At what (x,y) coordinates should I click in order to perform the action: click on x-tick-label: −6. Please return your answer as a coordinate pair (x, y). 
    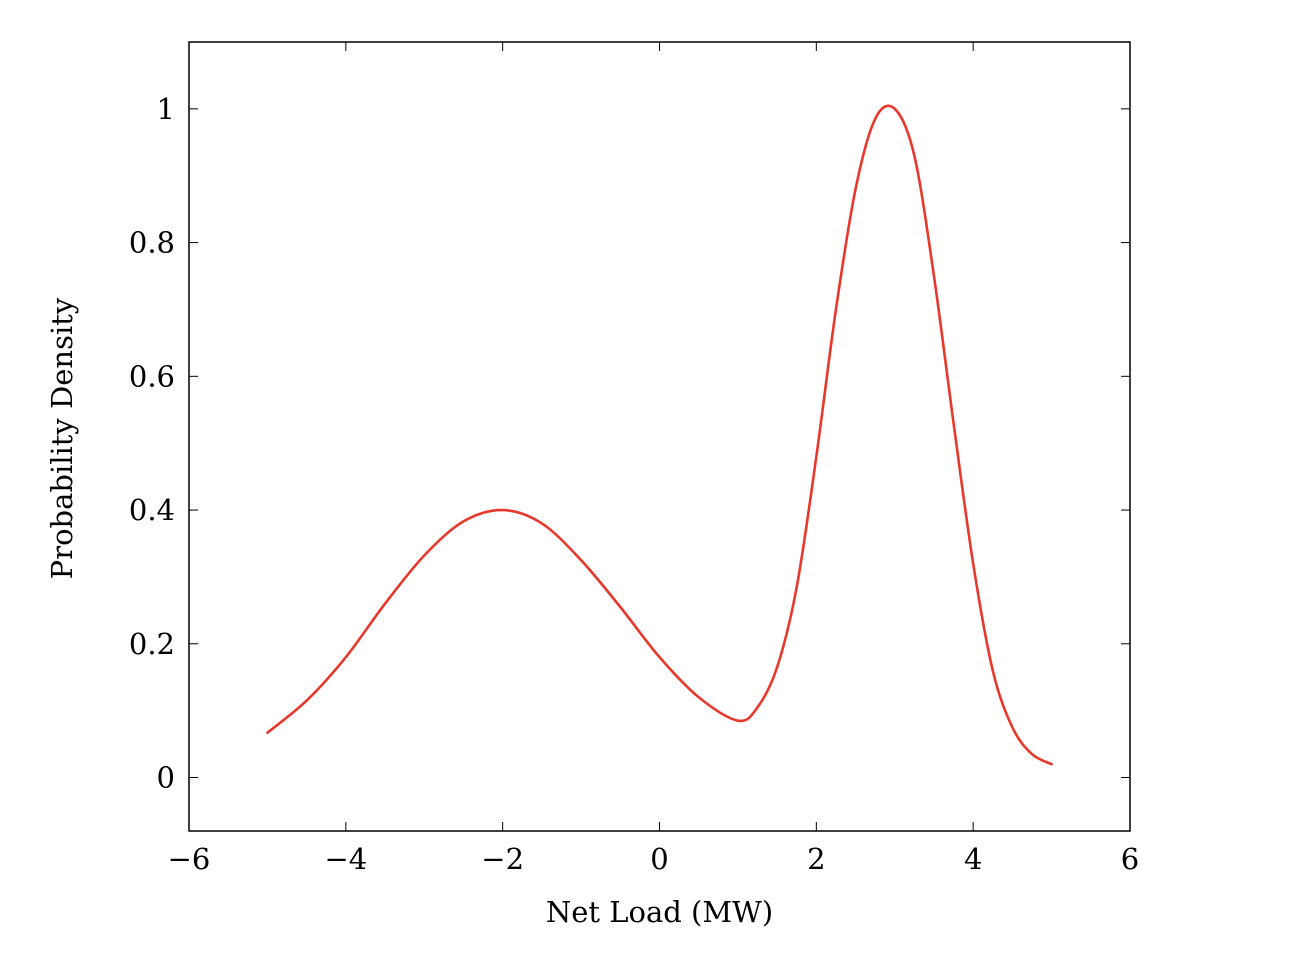
    Looking at the image, I should click on (189, 859).